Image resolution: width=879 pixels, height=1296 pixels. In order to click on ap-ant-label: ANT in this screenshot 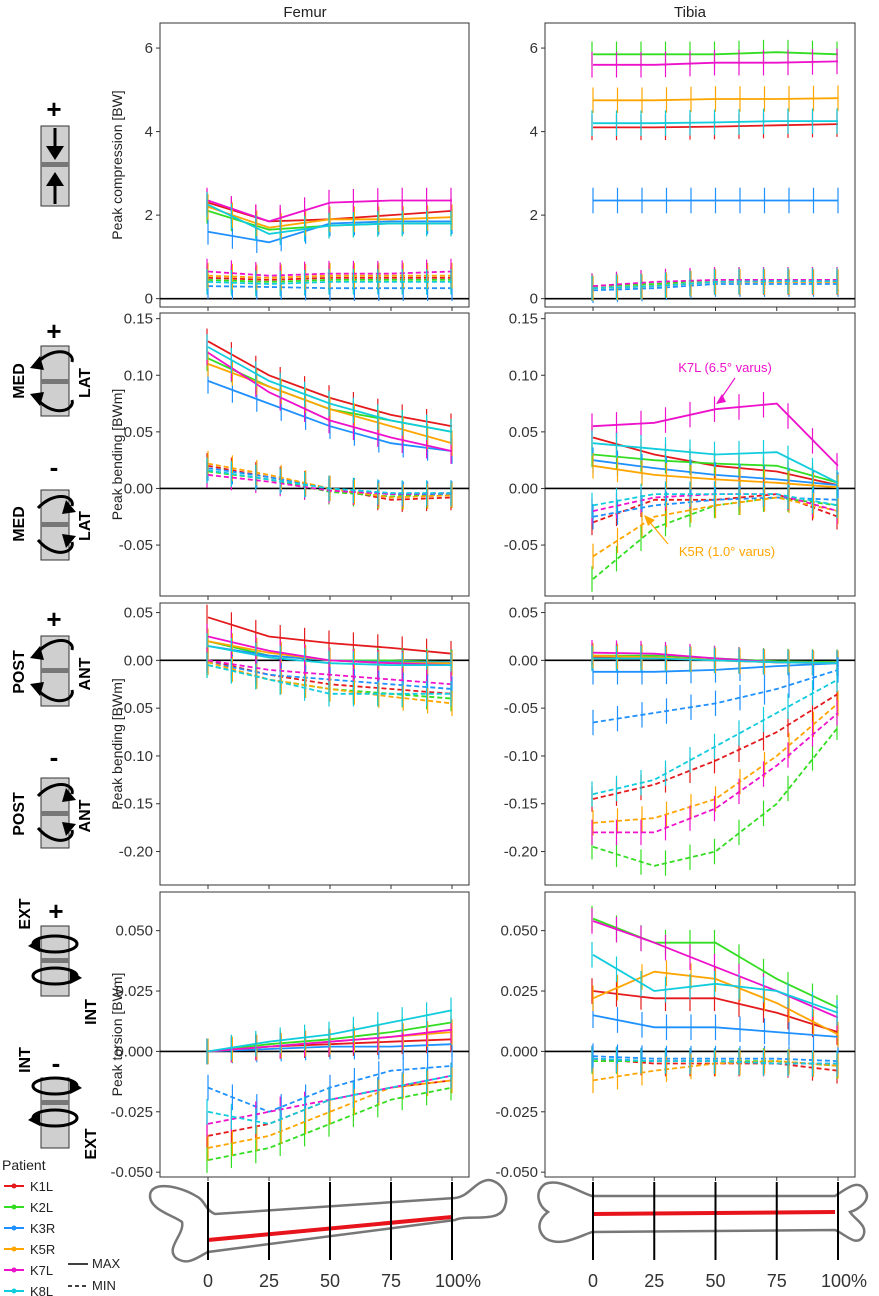, I will do `click(85, 673)`.